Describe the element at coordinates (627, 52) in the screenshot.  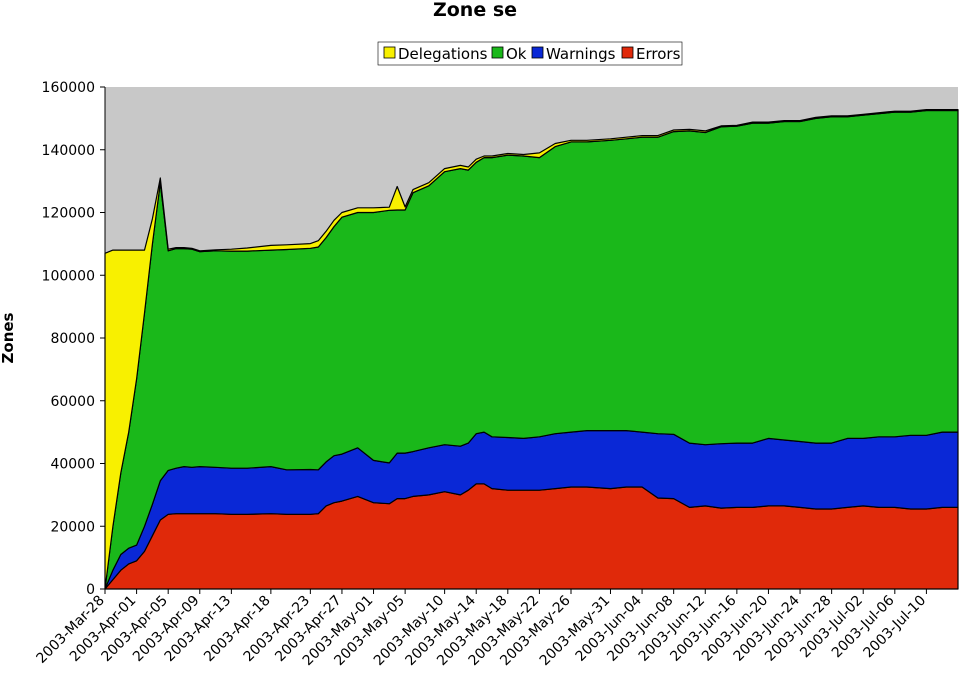
I see `legend-swatch-errors` at that location.